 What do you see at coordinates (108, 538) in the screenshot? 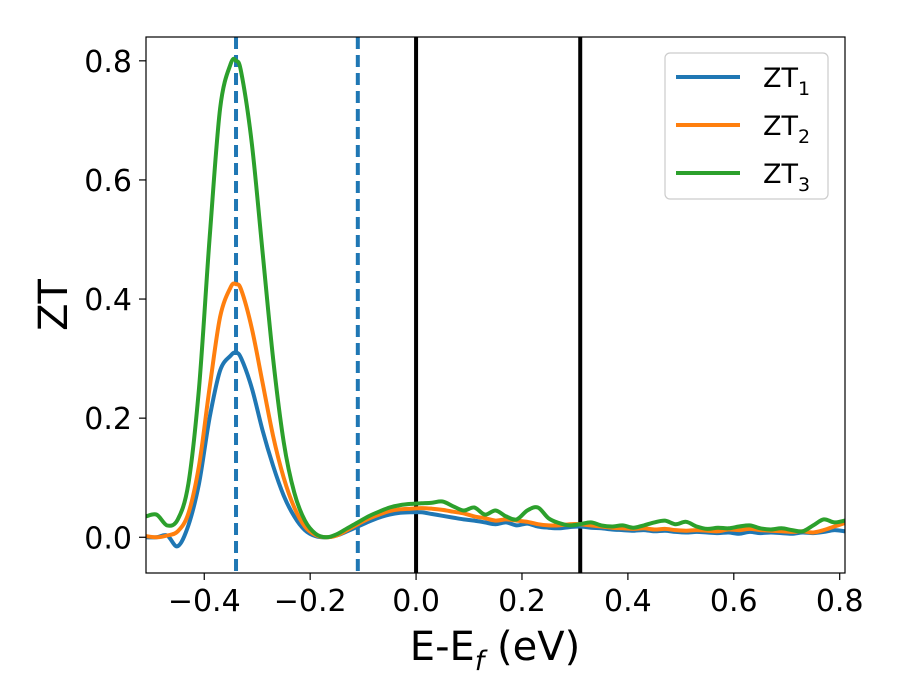
I see `y-tick-label: 0.0` at bounding box center [108, 538].